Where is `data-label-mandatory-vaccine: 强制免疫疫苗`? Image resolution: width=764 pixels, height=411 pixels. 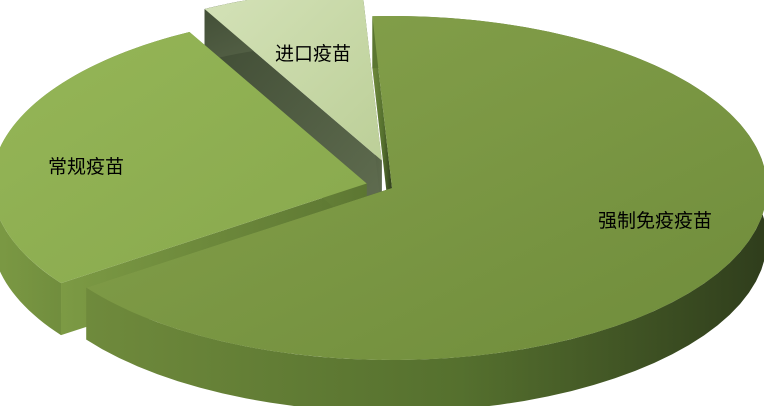 data-label-mandatory-vaccine: 强制免疫疫苗 is located at coordinates (655, 221).